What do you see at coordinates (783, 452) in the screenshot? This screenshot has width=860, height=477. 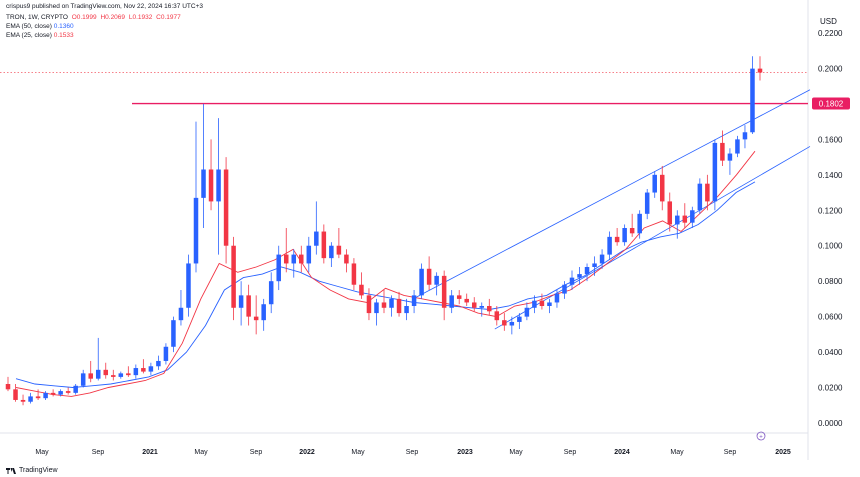 I see `time-tick-label: 2025` at bounding box center [783, 452].